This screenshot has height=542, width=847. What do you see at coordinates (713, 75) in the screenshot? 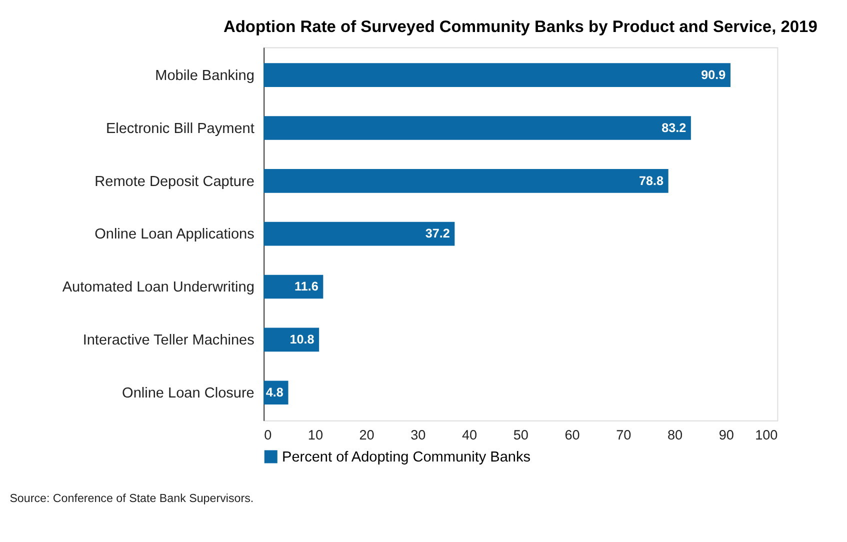
I see `data-label: 90.9` at bounding box center [713, 75].